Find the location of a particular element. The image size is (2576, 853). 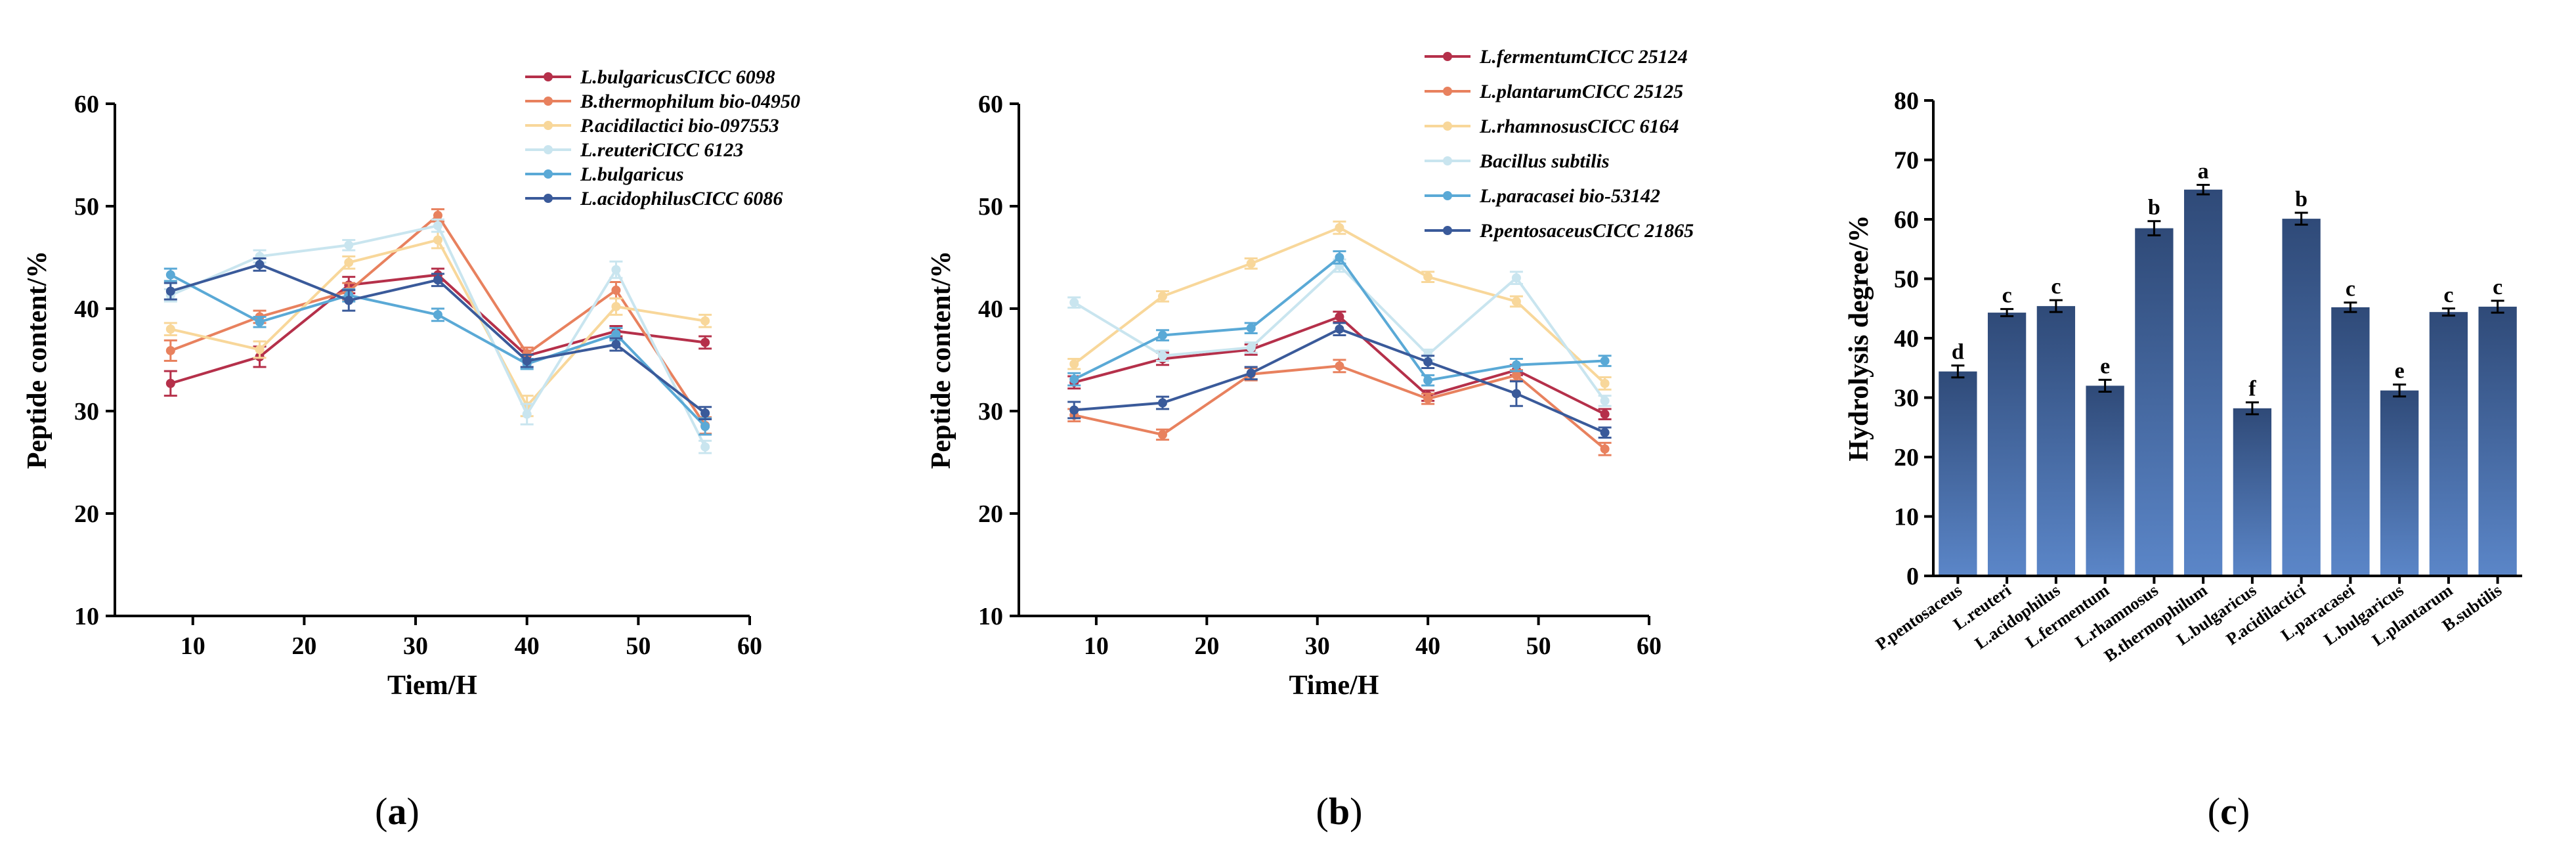

panel-b-x-axis-label: Time/H is located at coordinates (1334, 686).